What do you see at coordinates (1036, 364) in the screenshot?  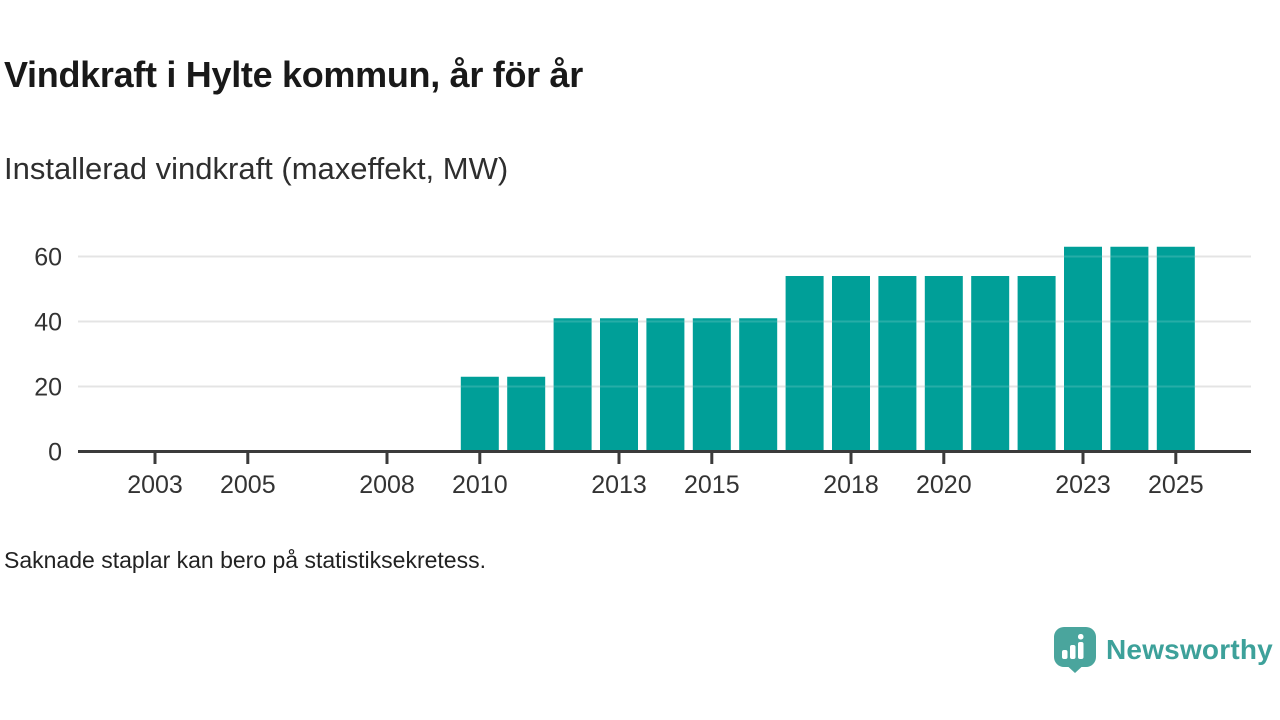 I see `bar-2022` at bounding box center [1036, 364].